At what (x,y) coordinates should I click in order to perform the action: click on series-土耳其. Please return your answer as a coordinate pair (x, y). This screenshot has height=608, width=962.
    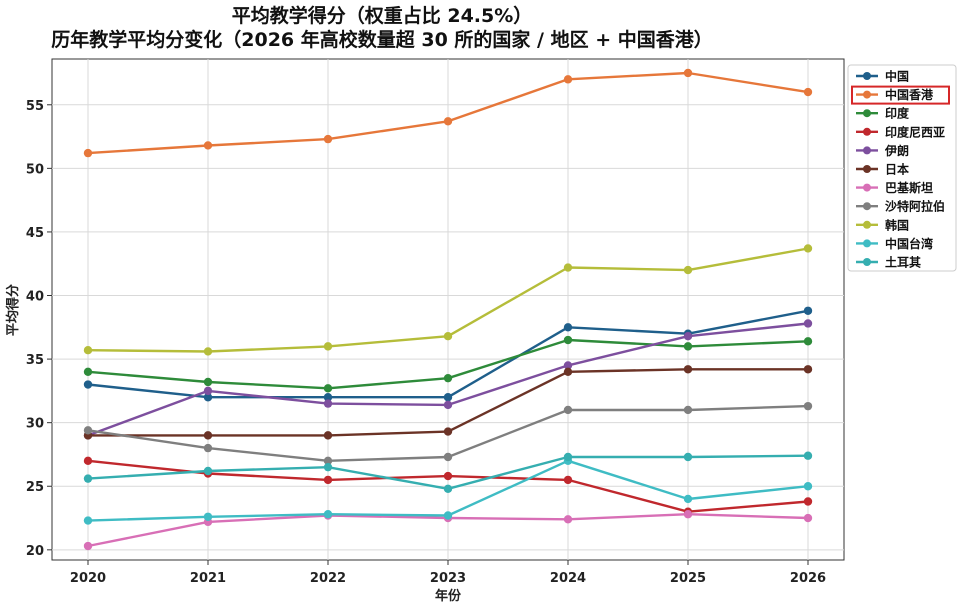
    Looking at the image, I should click on (448, 472).